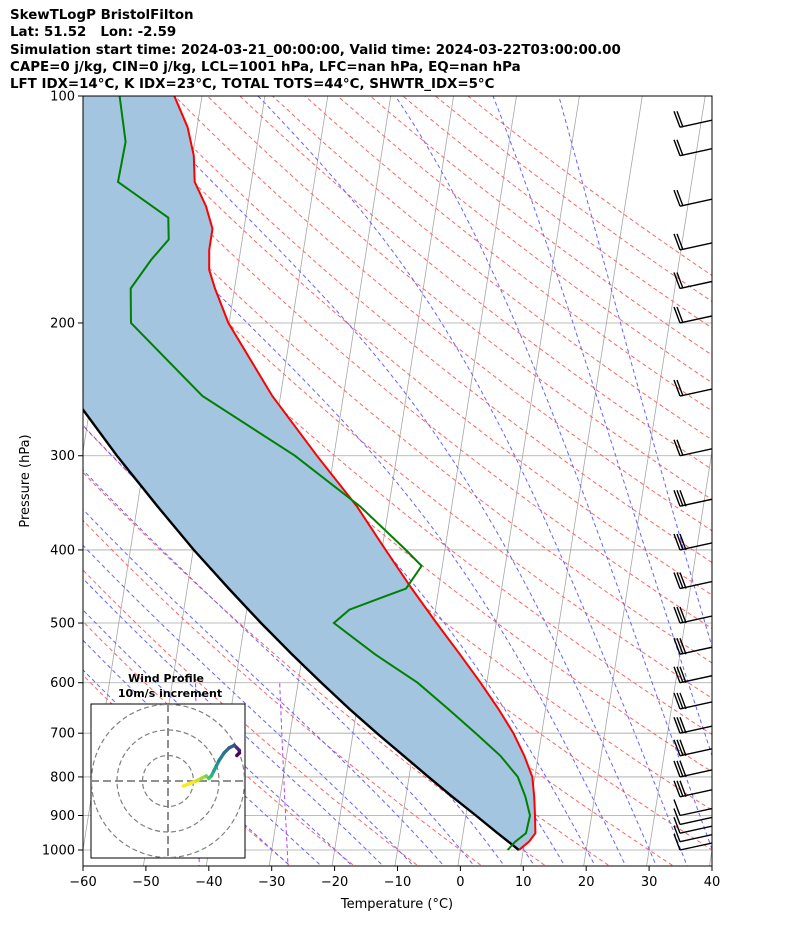 This screenshot has height=937, width=794. I want to click on y-tick-label: 100, so click(62, 97).